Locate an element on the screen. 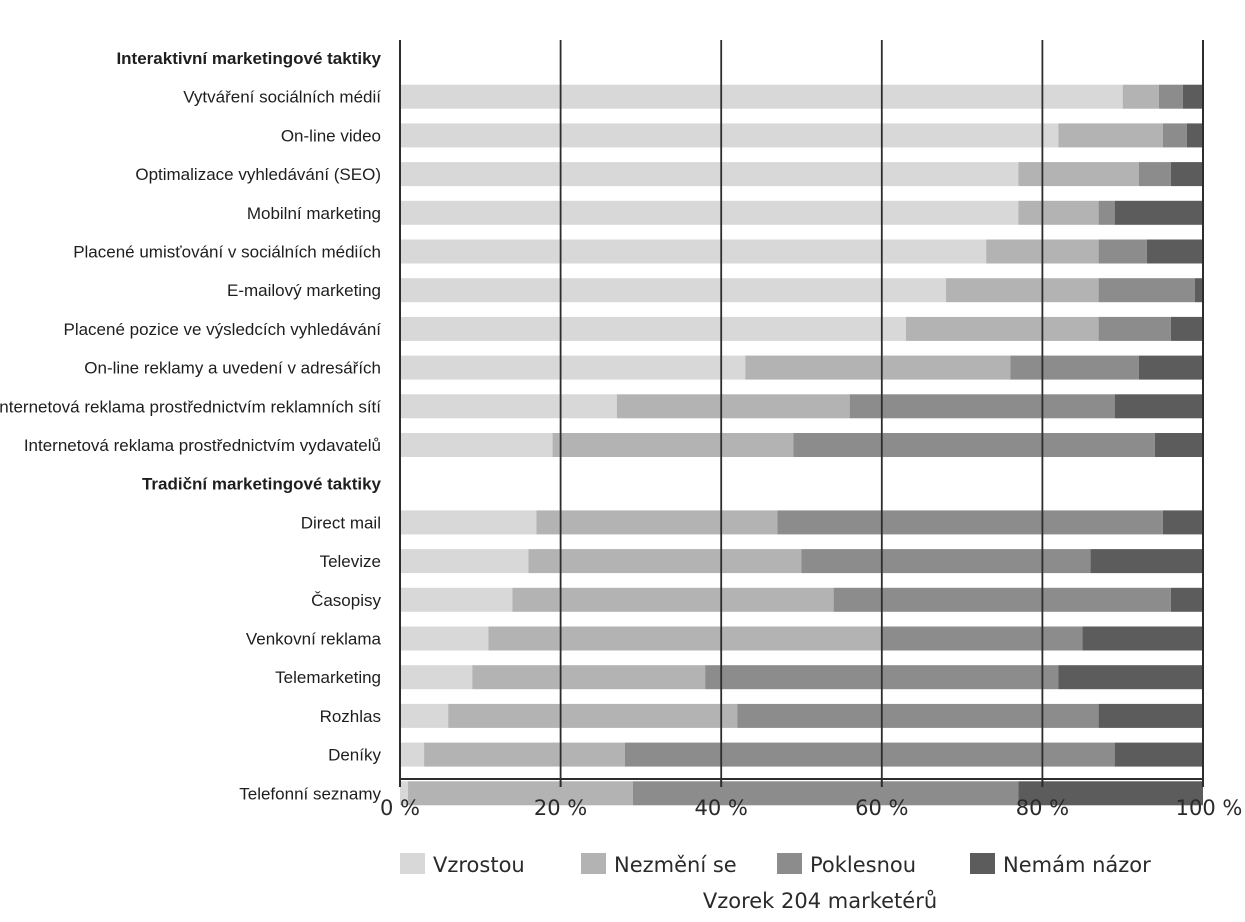 The height and width of the screenshot is (922, 1245). category-label: Optimalizace vyhledávání (SEO) is located at coordinates (258, 174).